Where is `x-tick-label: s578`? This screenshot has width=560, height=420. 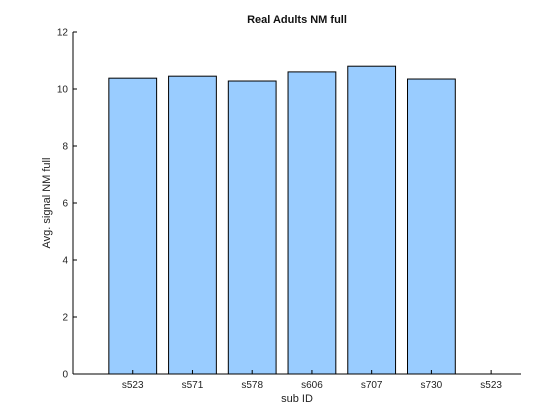
x-tick-label: s578 is located at coordinates (252, 385).